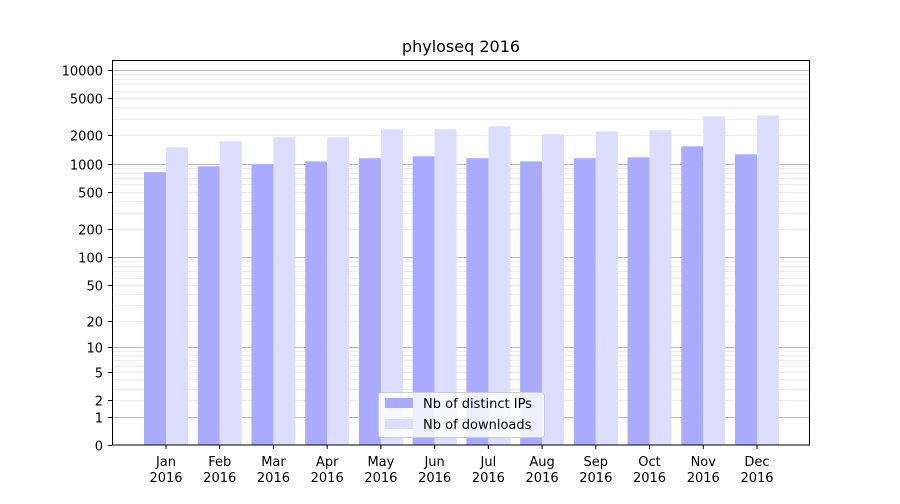  What do you see at coordinates (94, 323) in the screenshot?
I see `y-tick-label: 20` at bounding box center [94, 323].